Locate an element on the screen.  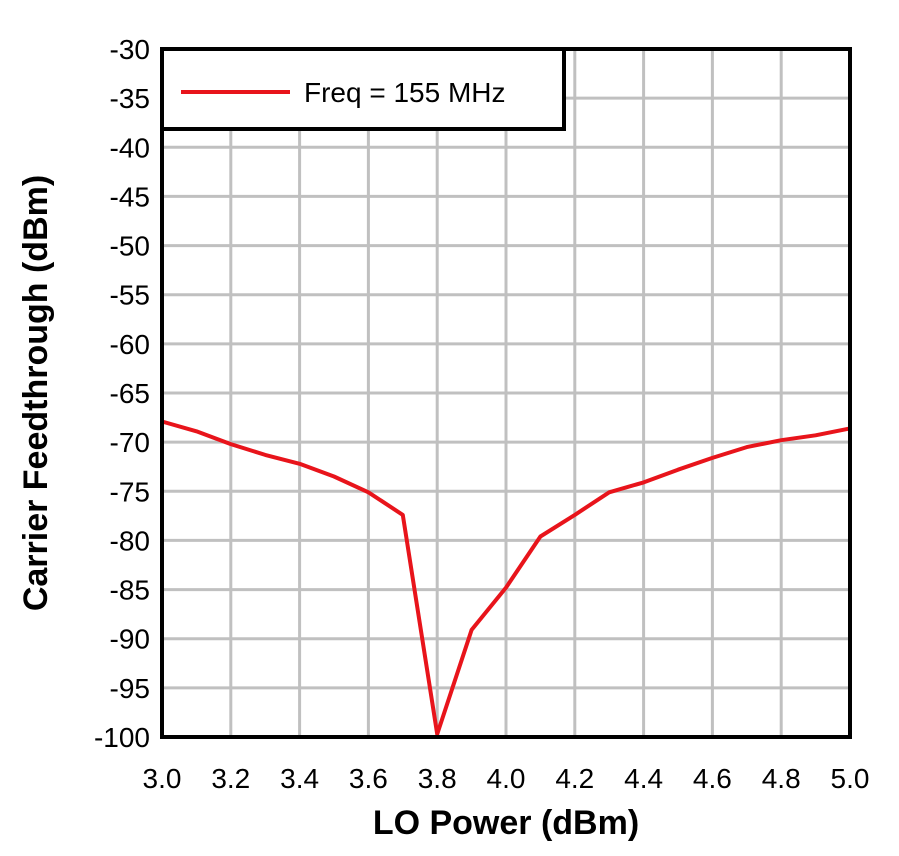
y-tick-label: -60 is located at coordinates (130, 344).